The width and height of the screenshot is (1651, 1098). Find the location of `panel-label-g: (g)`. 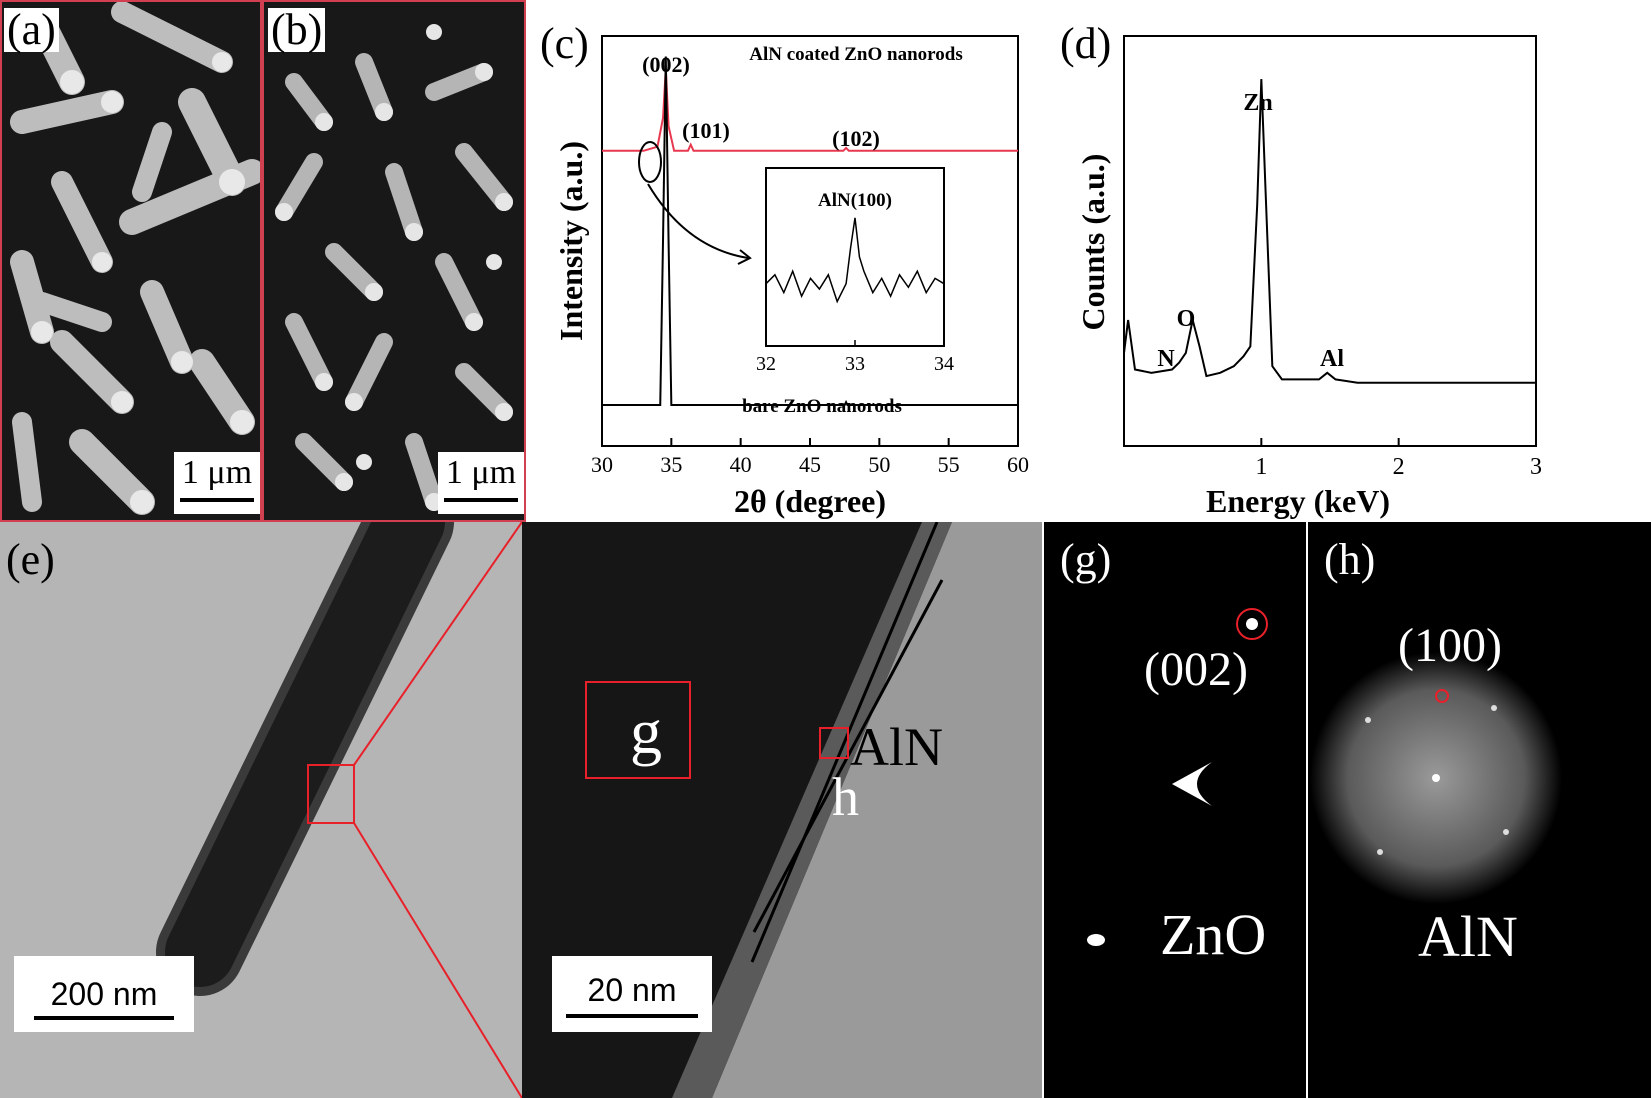

panel-label-g: (g) is located at coordinates (1086, 559).